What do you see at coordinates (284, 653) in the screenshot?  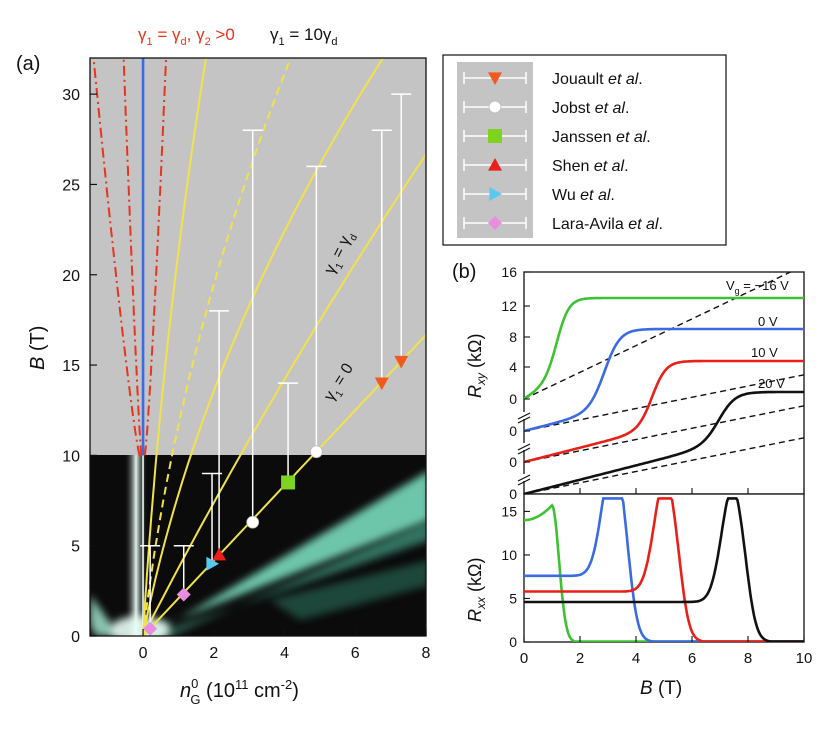 I see `x-tick-label: 4` at bounding box center [284, 653].